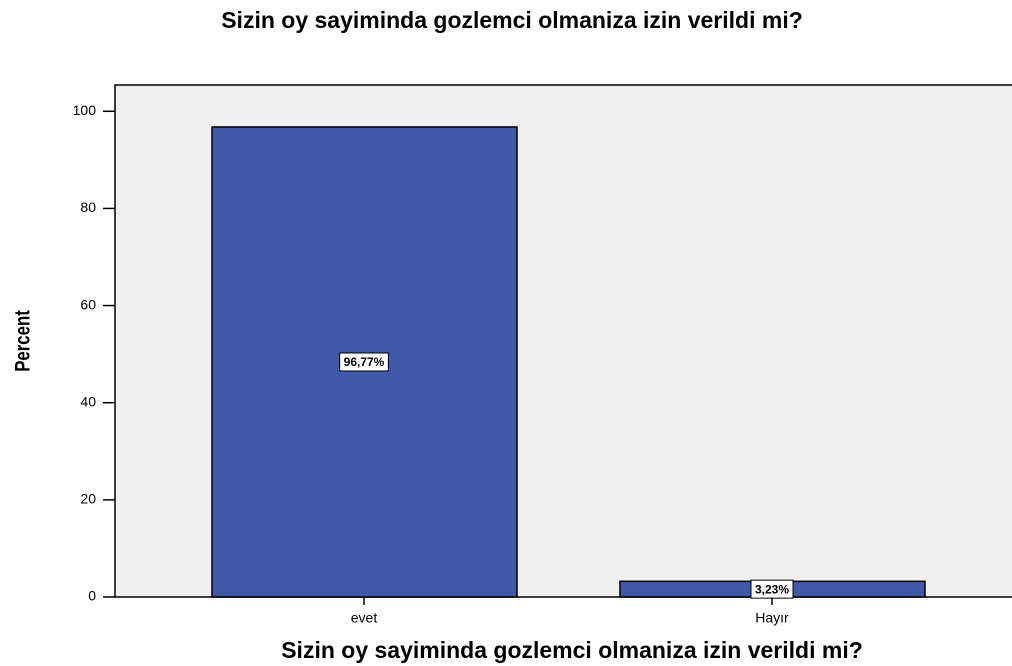 This screenshot has height=666, width=1012. Describe the element at coordinates (88, 401) in the screenshot. I see `y-tick-label: 40` at that location.